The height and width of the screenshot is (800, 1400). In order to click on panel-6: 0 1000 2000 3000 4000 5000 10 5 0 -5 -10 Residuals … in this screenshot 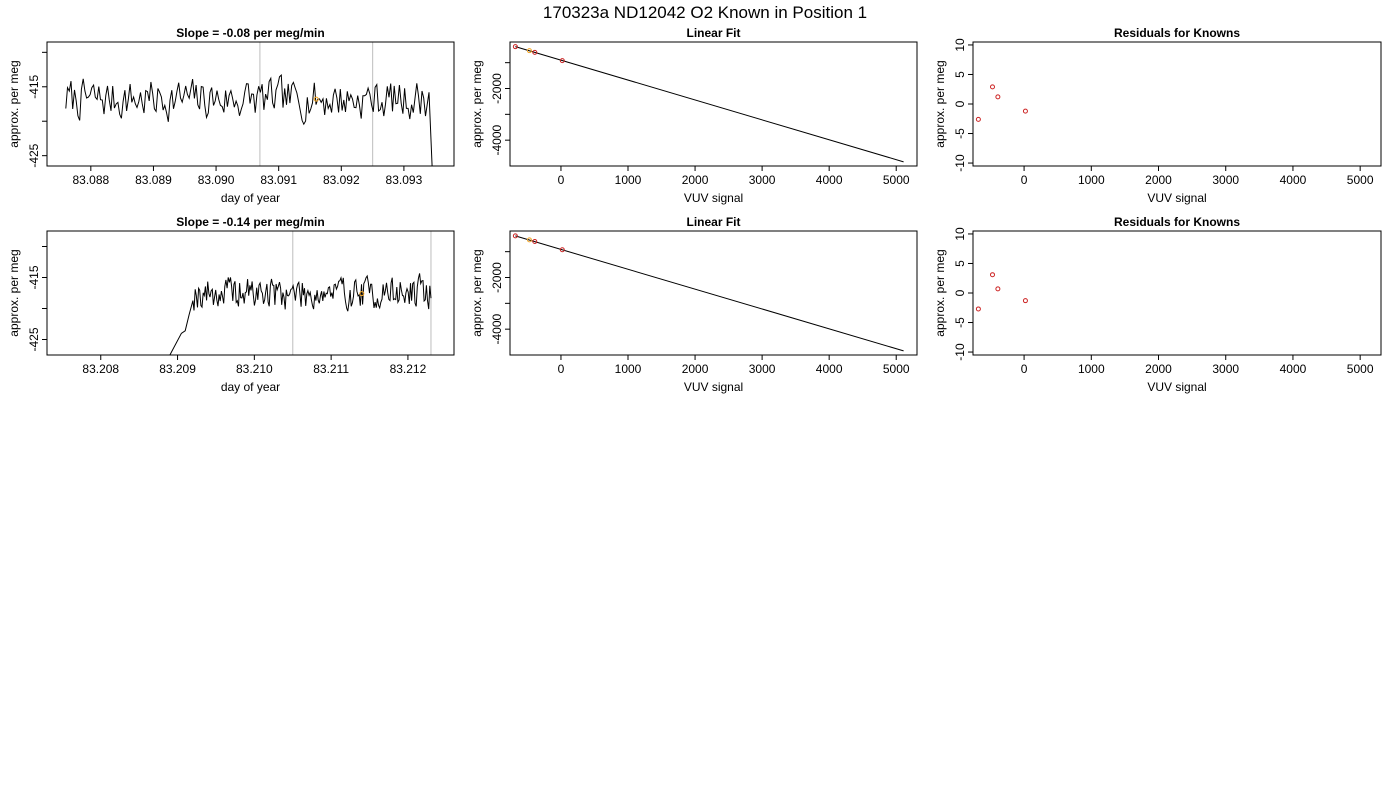, I will do `click(1157, 304)`.